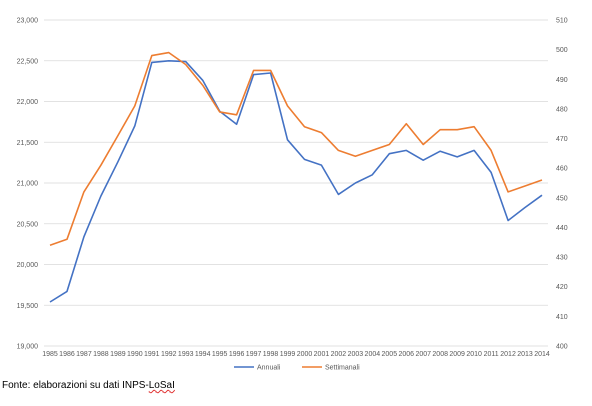 The image size is (592, 406). What do you see at coordinates (474, 354) in the screenshot?
I see `x-tick-label: 2010` at bounding box center [474, 354].